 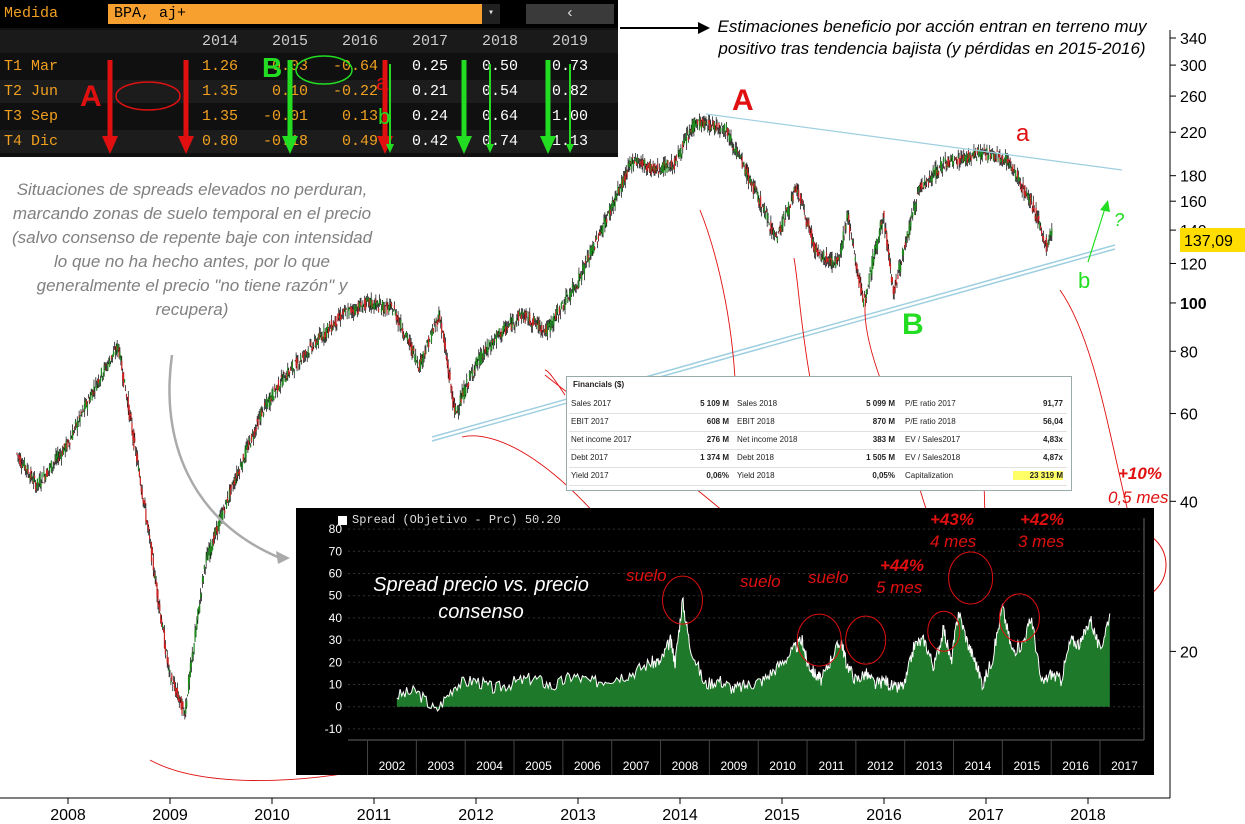 I want to click on spread-x-label: 2009, so click(x=733, y=766).